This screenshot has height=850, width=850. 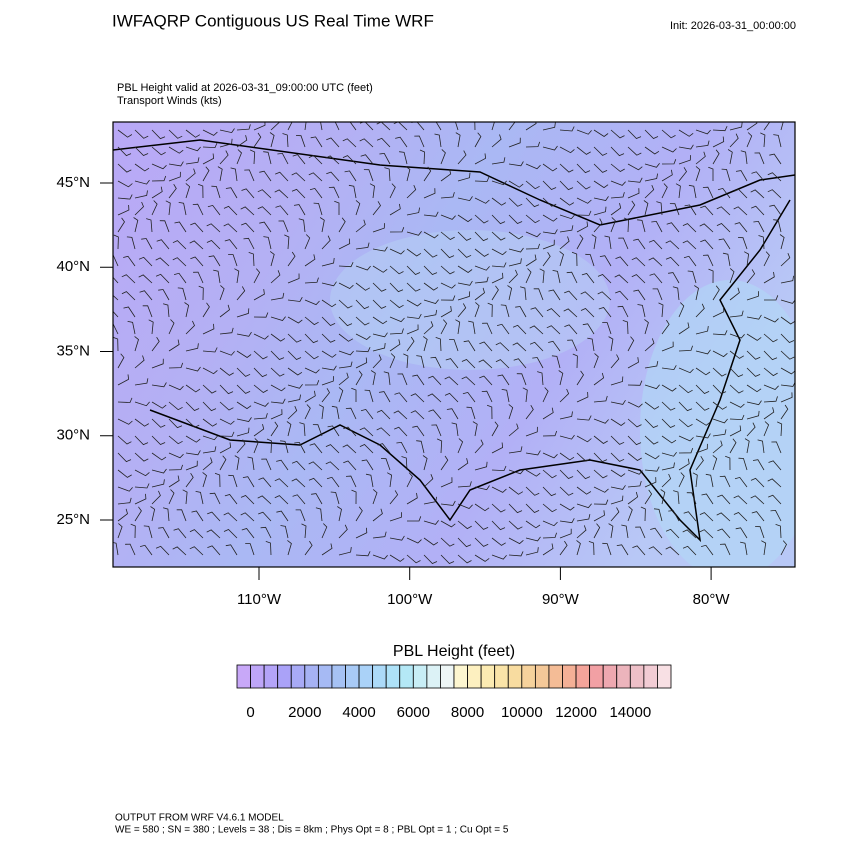 What do you see at coordinates (467, 712) in the screenshot?
I see `colorbar-label: 8000` at bounding box center [467, 712].